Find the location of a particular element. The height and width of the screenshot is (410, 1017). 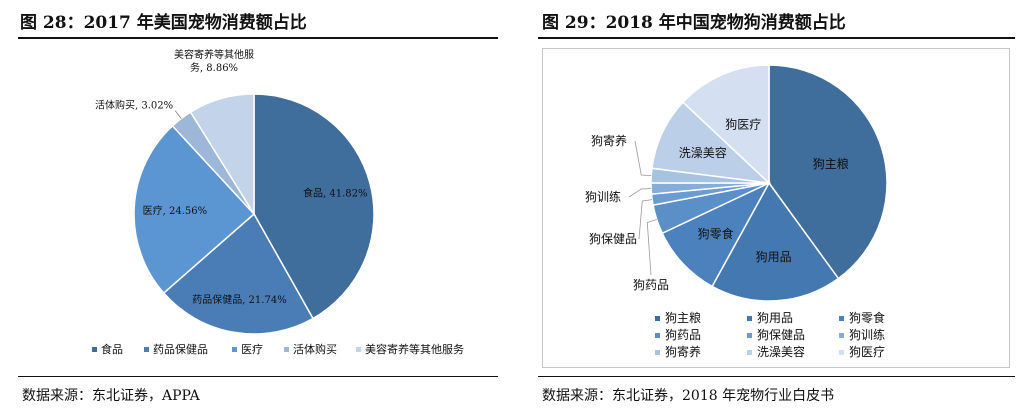

fig28-data-label-3: 活体购买, 3.02% is located at coordinates (134, 105).